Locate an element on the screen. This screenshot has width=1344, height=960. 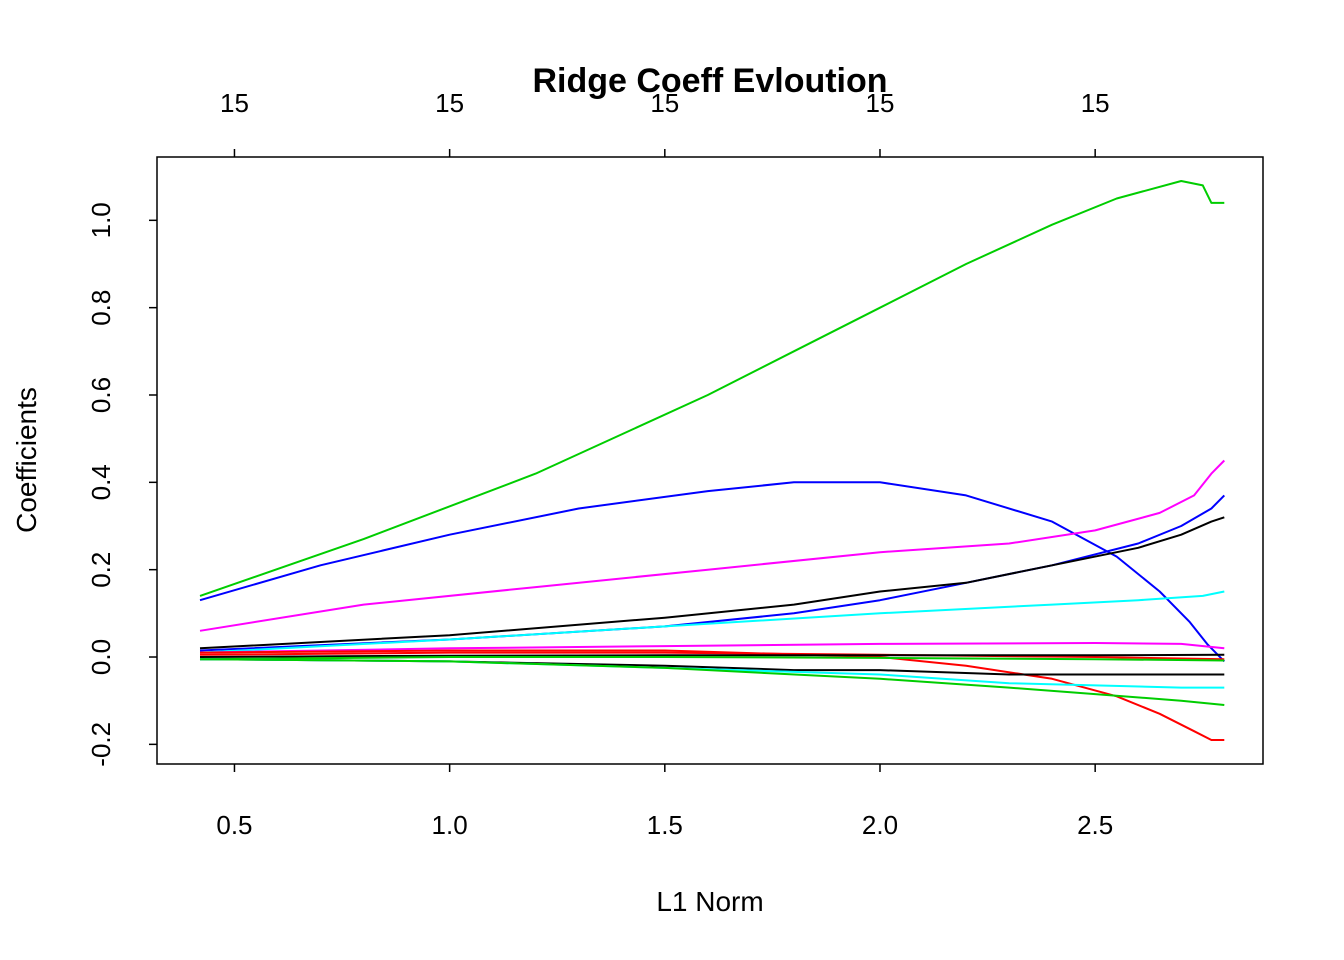
chart-title: Ridge Coeff Evloution is located at coordinates (709, 81).